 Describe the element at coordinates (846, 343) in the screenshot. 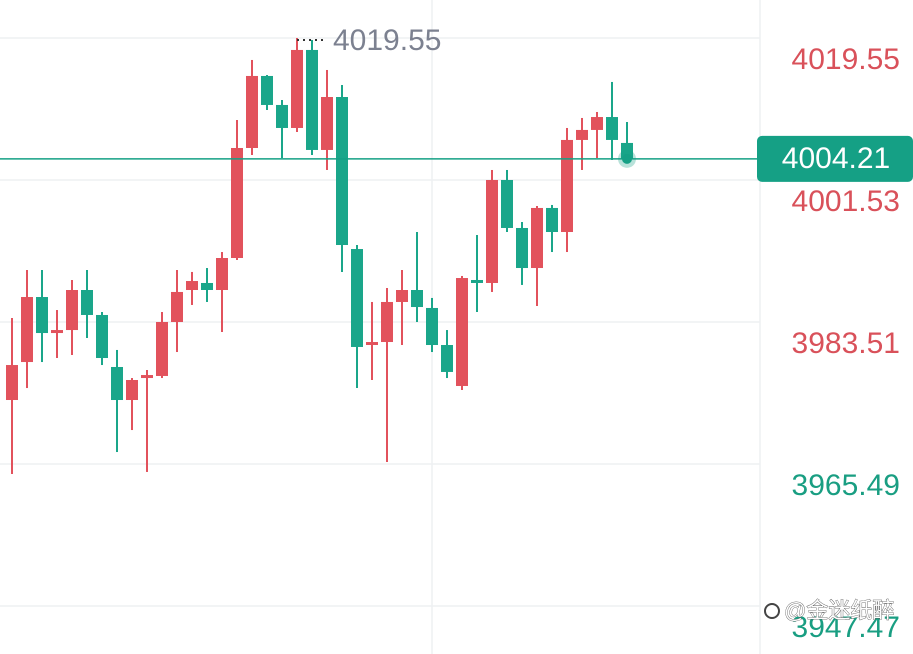

I see `y-tick-label: 3983.51` at that location.